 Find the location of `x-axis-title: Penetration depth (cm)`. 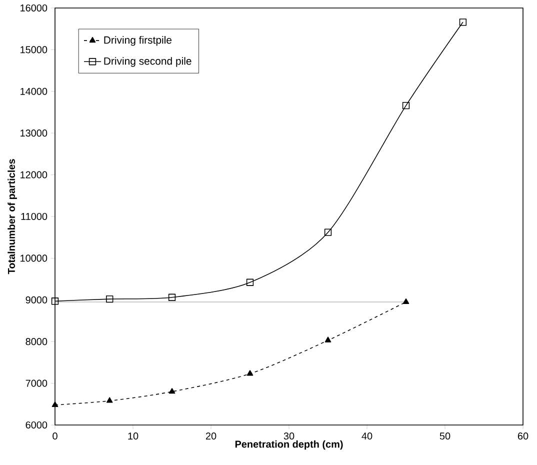

x-axis-title: Penetration depth (cm) is located at coordinates (289, 445).